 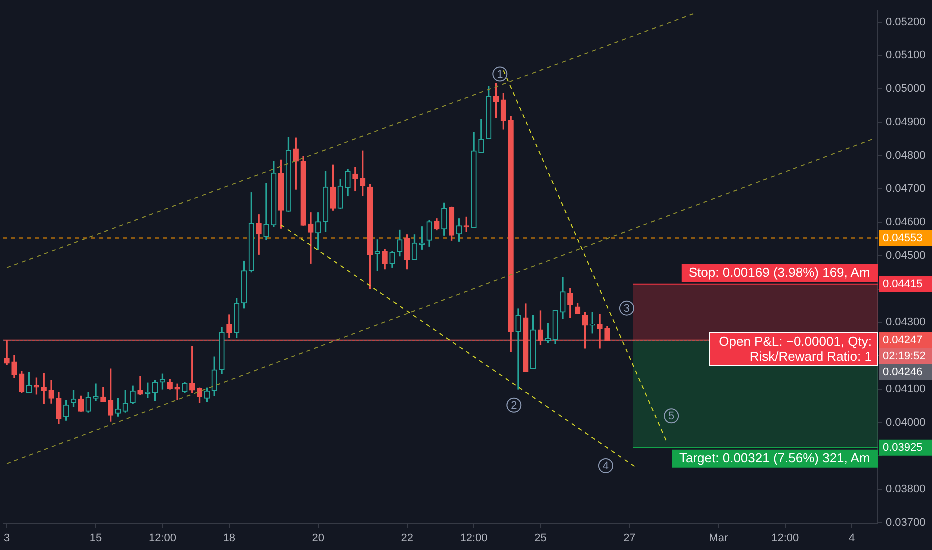 What do you see at coordinates (906, 422) in the screenshot?
I see `y-tick-label: 0.04000` at bounding box center [906, 422].